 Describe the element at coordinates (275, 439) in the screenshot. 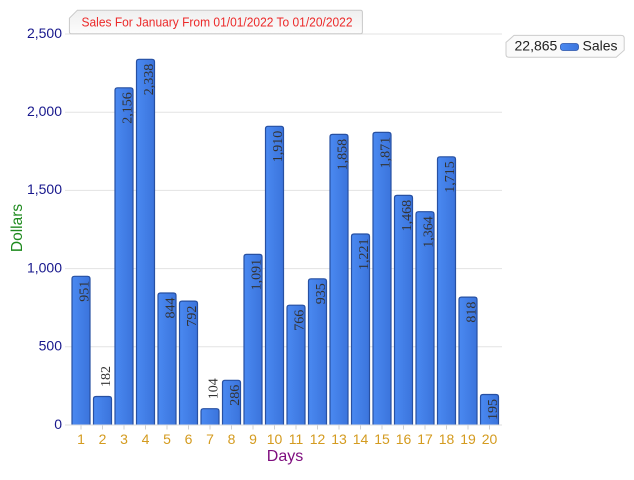

I see `svg-text: 10` at that location.